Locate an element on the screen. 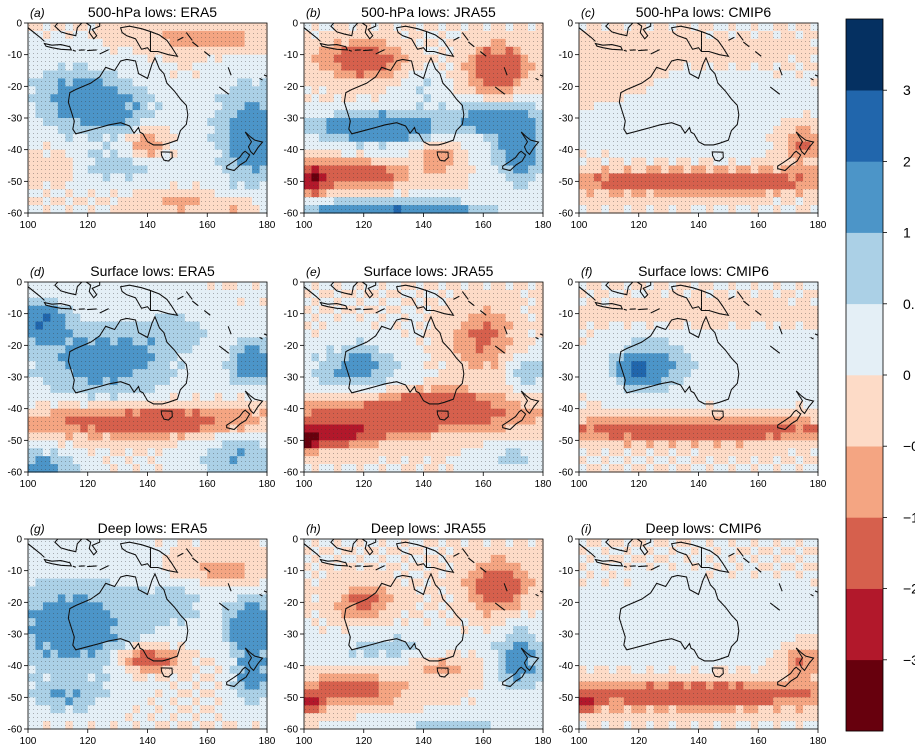  panel-title: 500-hPa lows: ERA5 is located at coordinates (152, 12).